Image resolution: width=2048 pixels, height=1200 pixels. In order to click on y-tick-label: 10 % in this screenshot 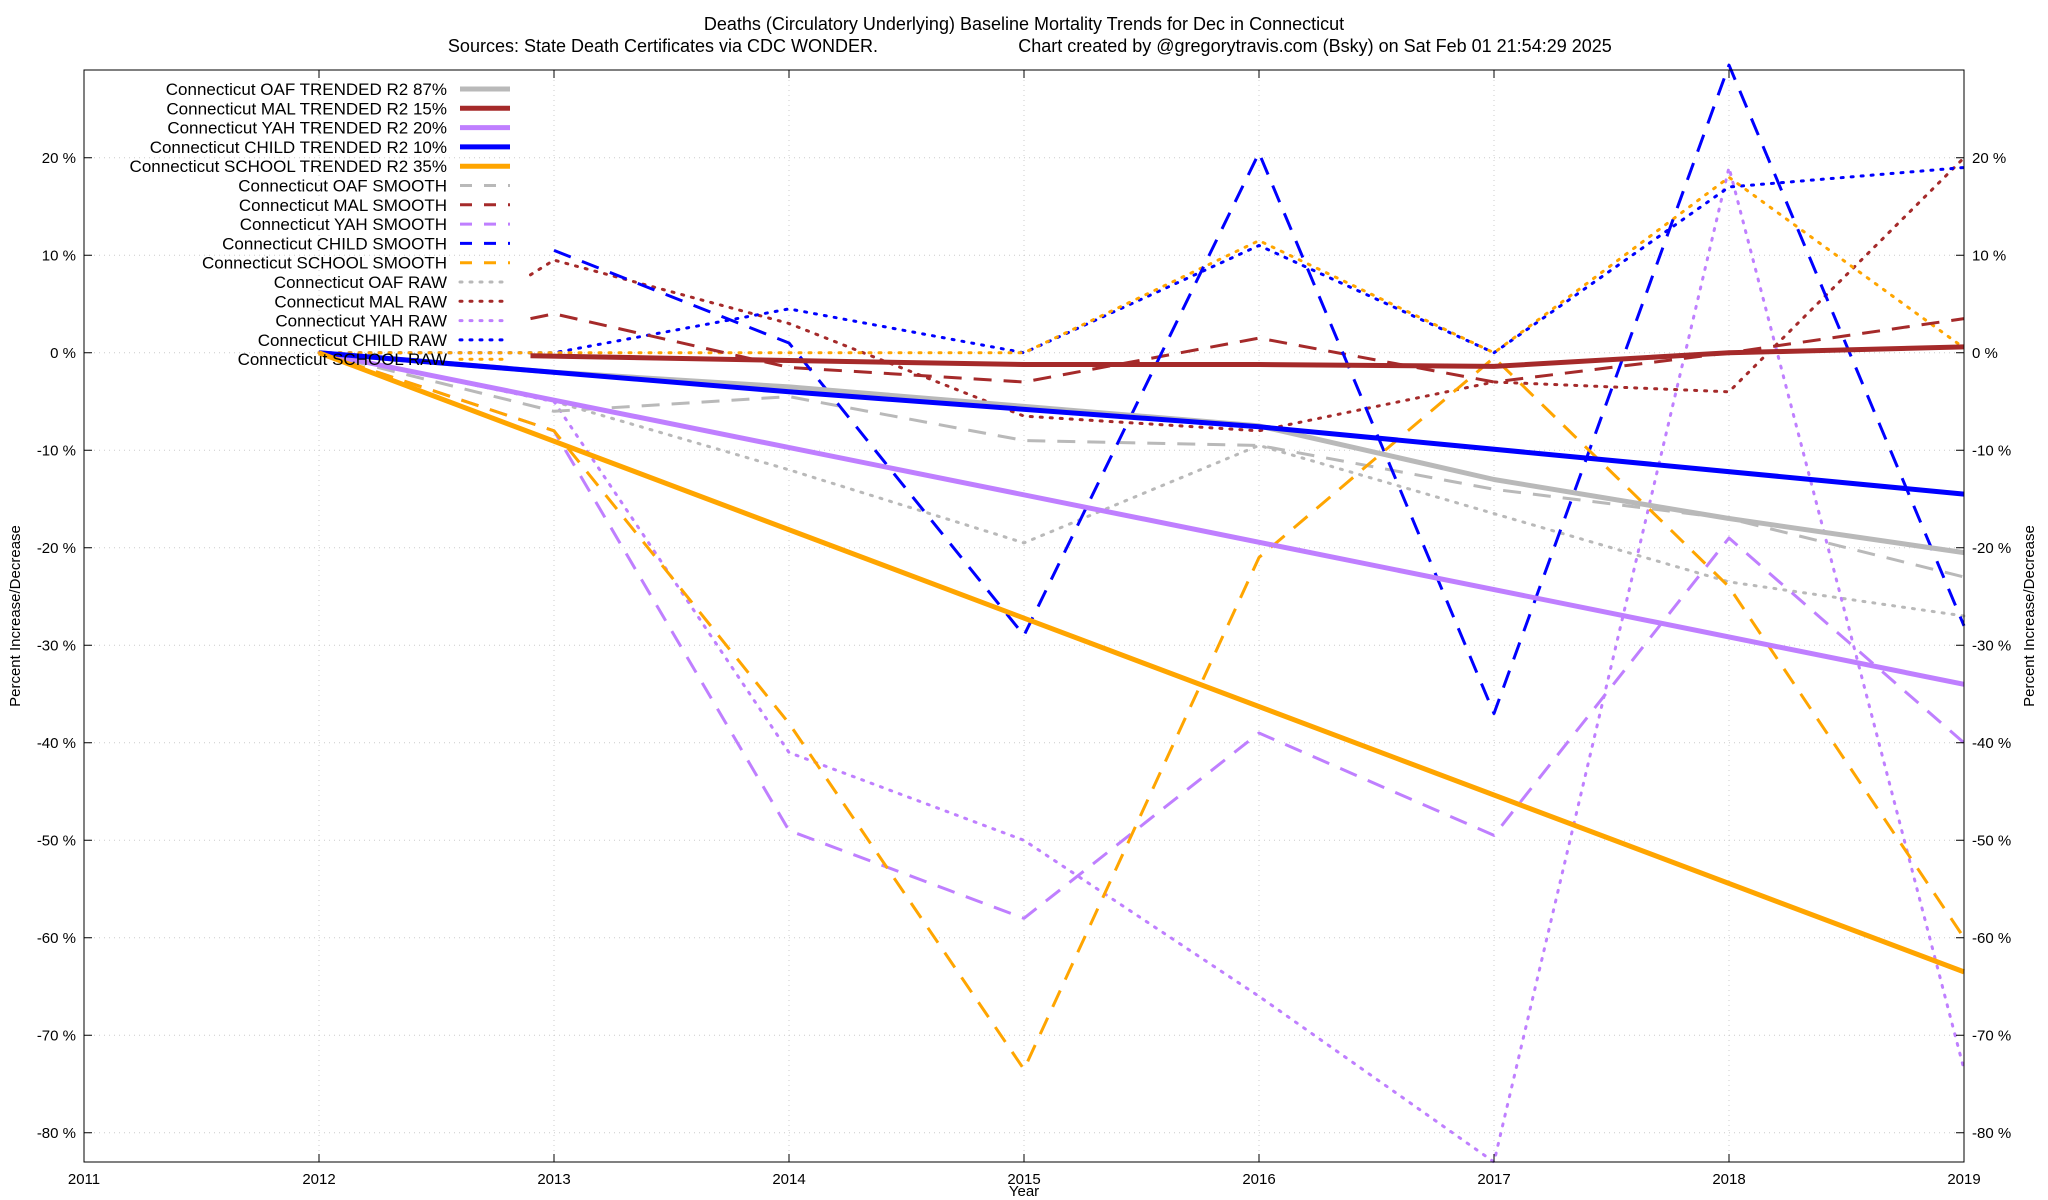, I will do `click(59, 255)`.